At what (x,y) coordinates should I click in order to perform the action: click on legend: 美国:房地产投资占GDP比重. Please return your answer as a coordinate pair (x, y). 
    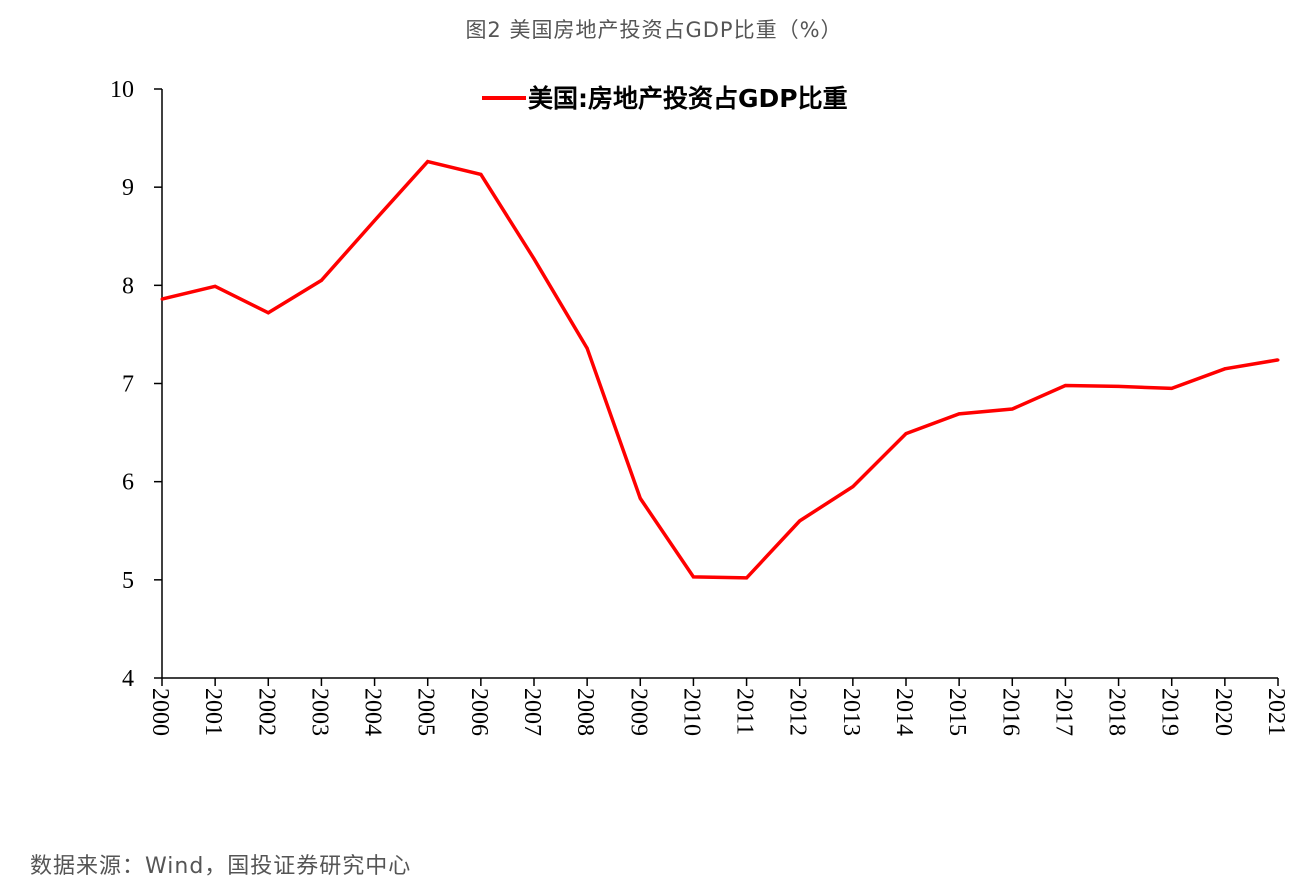
    Looking at the image, I should click on (665, 98).